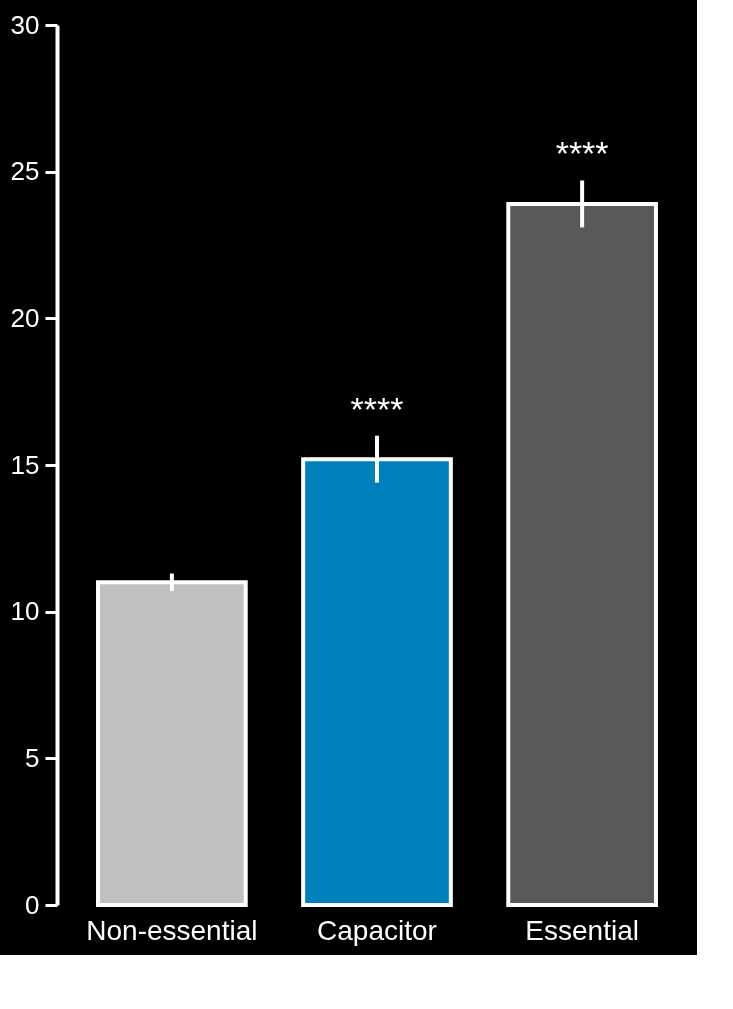  What do you see at coordinates (582, 930) in the screenshot?
I see `x-tick-label: Essential` at bounding box center [582, 930].